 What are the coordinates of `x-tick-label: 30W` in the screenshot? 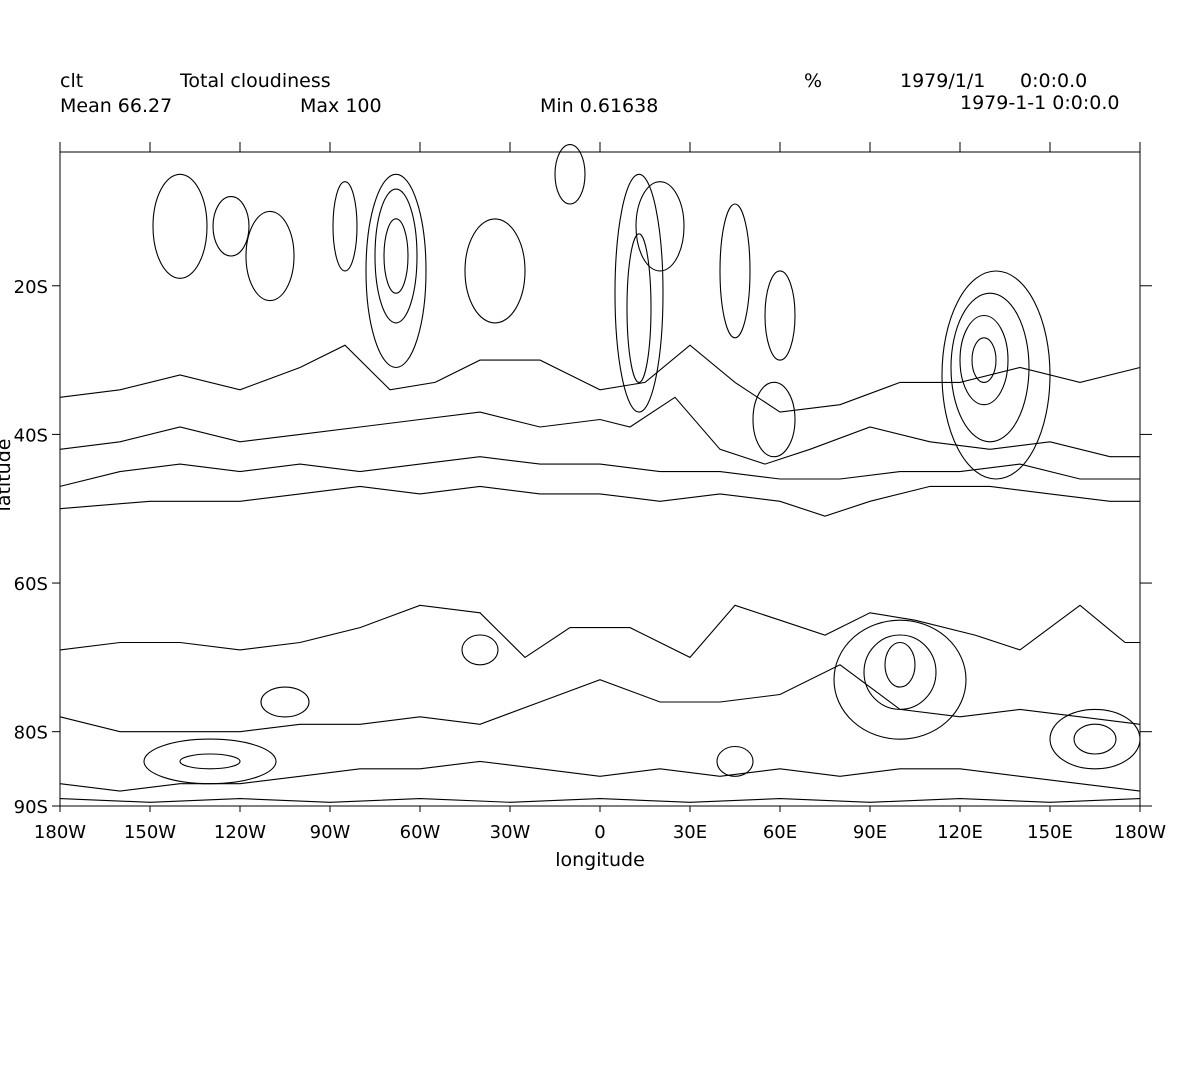 It's located at (510, 832).